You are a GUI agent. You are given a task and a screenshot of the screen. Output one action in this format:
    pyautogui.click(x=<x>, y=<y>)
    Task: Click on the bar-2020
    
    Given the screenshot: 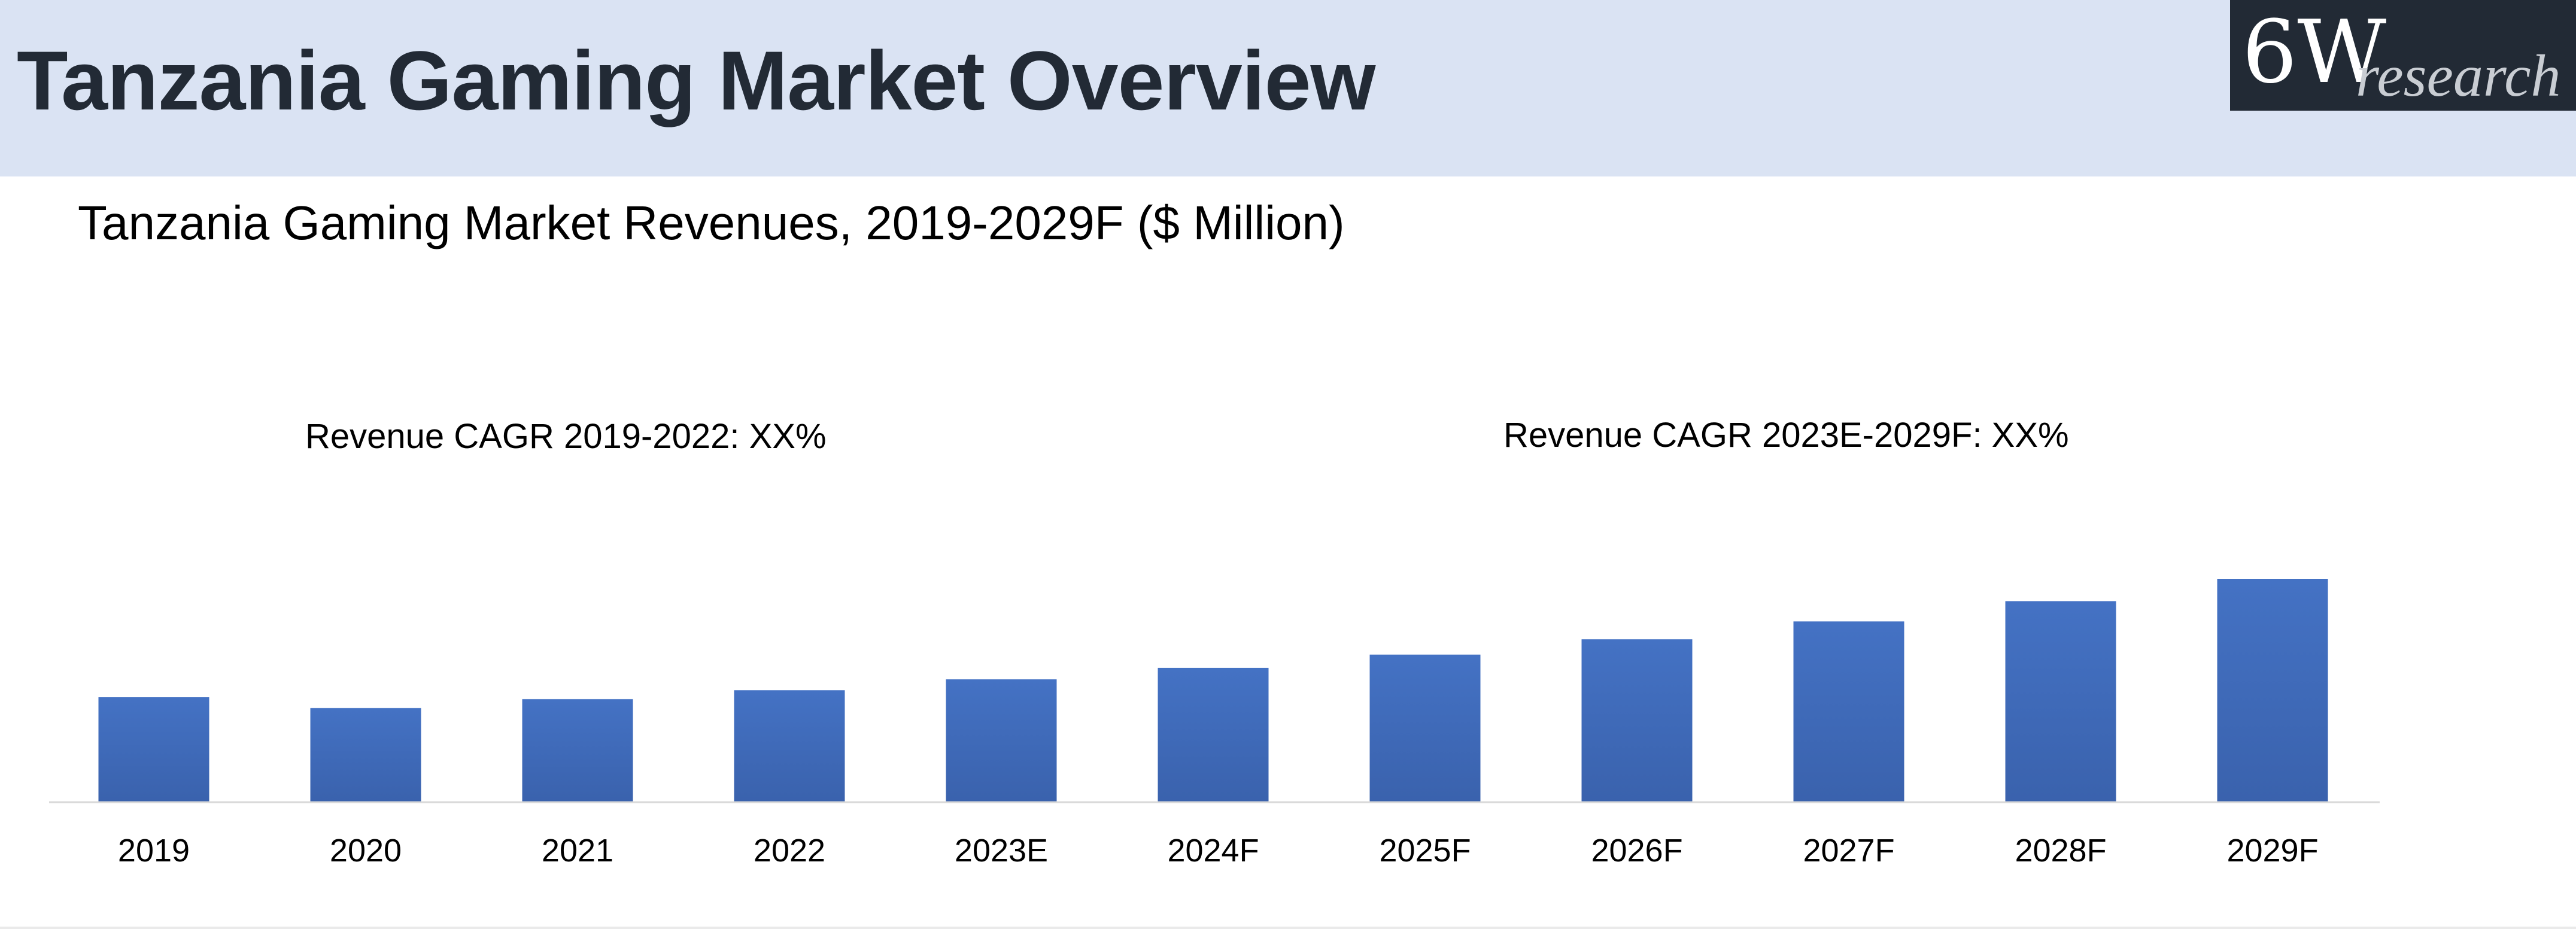 What is the action you would take?
    pyautogui.click(x=365, y=755)
    